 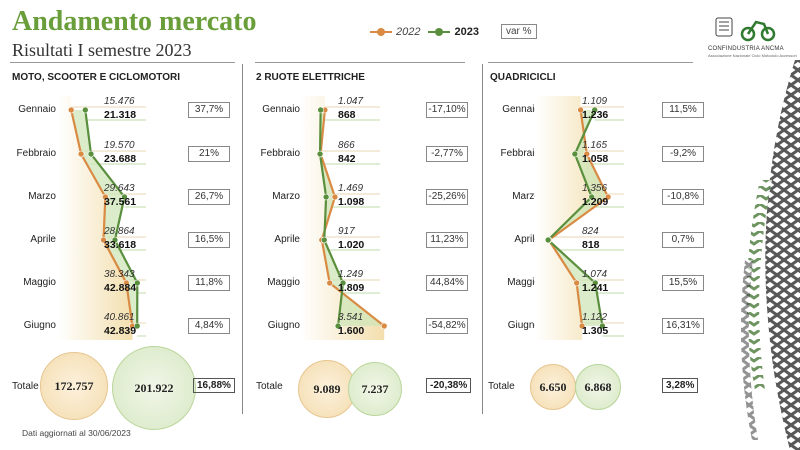 I want to click on value-2023-label: 1.098, so click(x=351, y=202).